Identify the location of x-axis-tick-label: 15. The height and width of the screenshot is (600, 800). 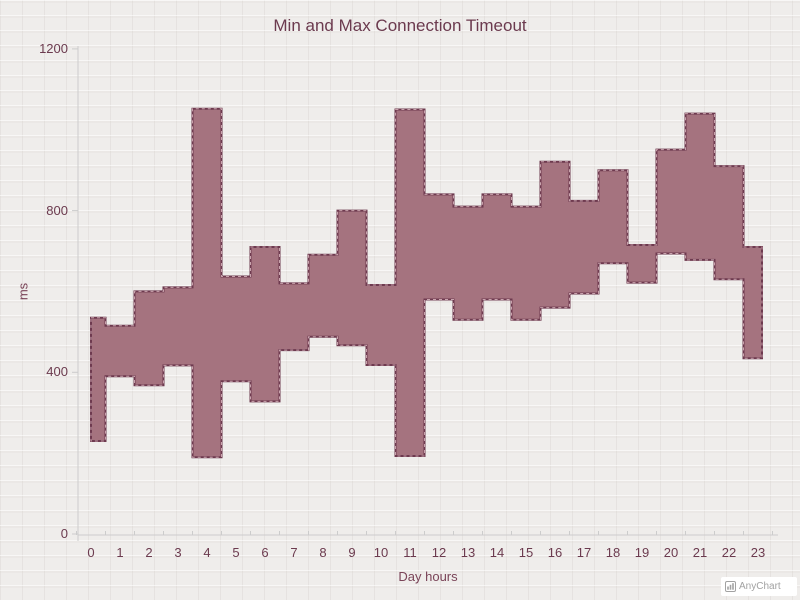
(526, 552).